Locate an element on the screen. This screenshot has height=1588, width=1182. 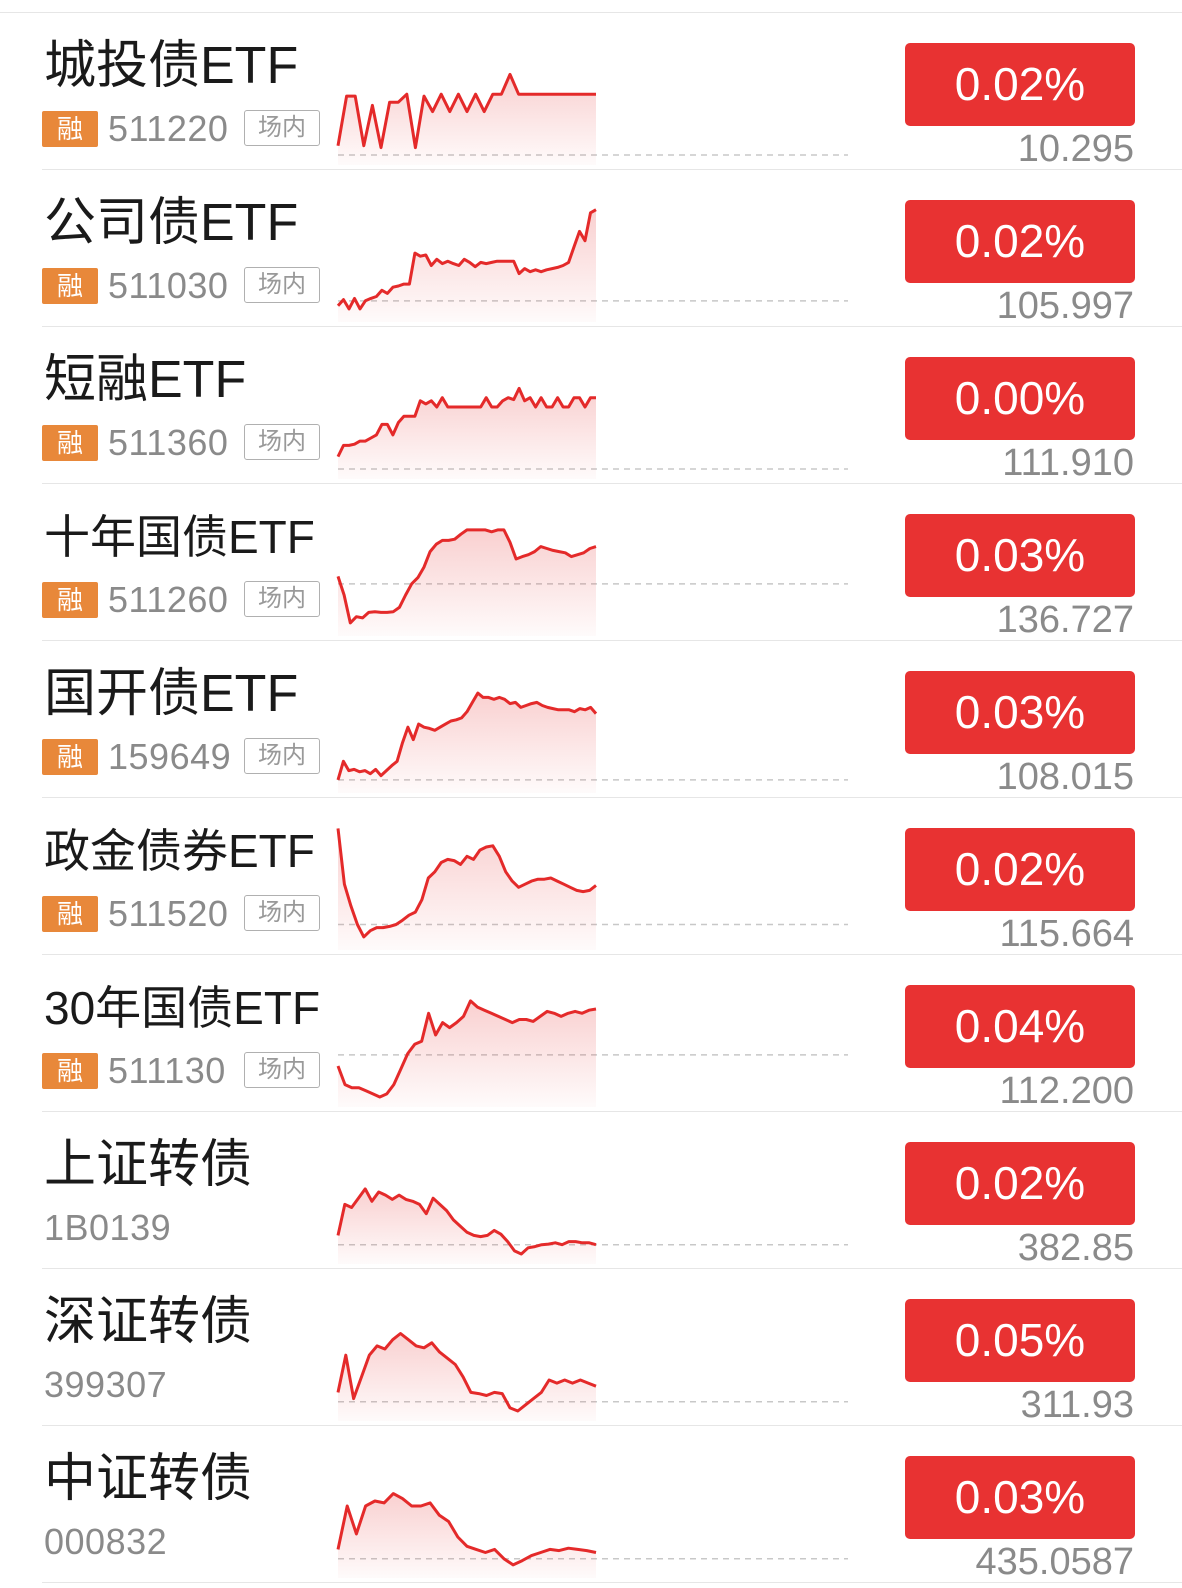
security-code: 511520 is located at coordinates (168, 913).